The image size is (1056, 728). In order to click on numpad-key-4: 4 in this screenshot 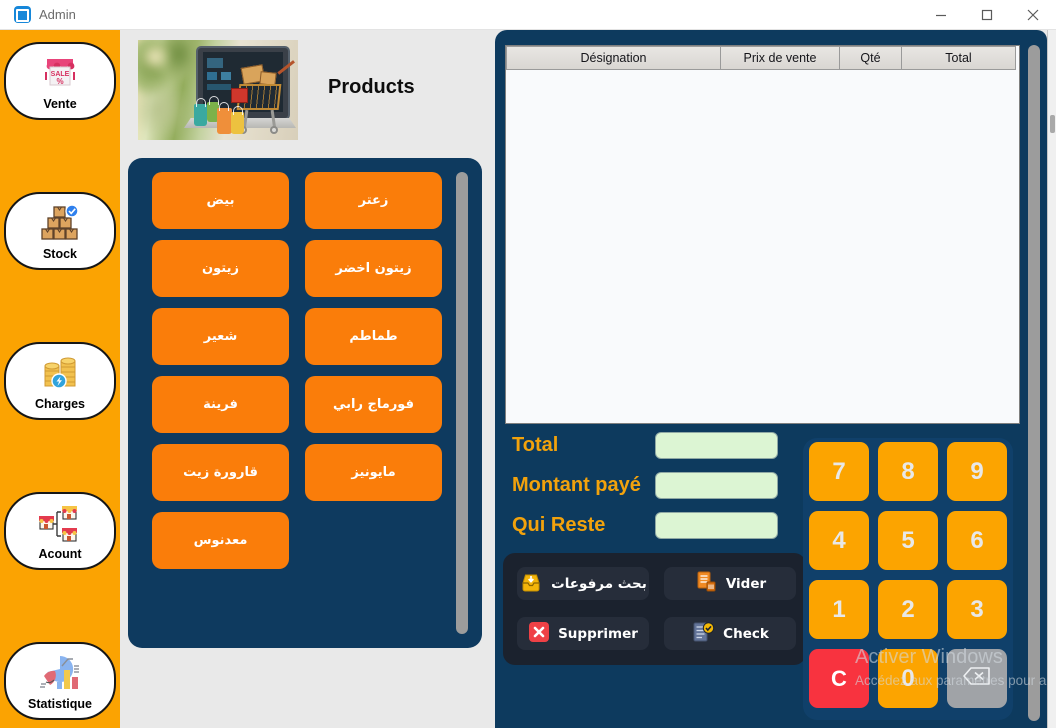, I will do `click(839, 540)`.